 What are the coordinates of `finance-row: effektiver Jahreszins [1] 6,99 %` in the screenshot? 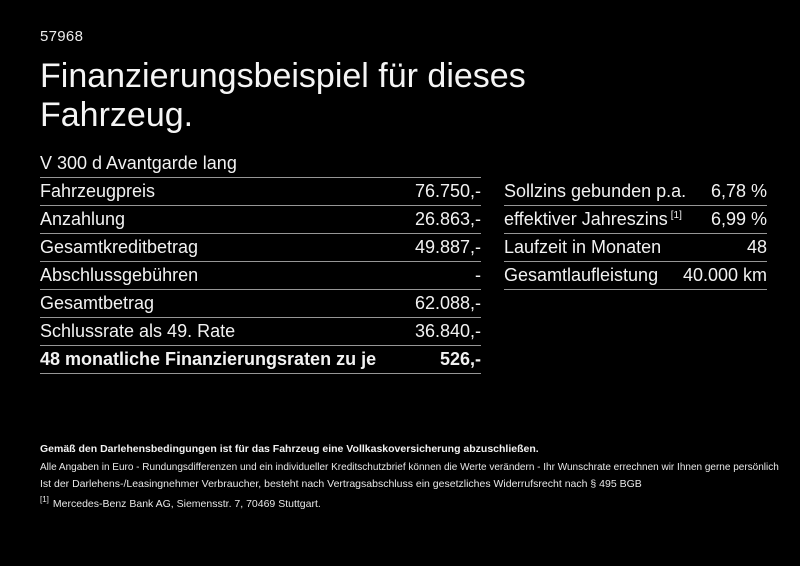 It's located at (635, 220).